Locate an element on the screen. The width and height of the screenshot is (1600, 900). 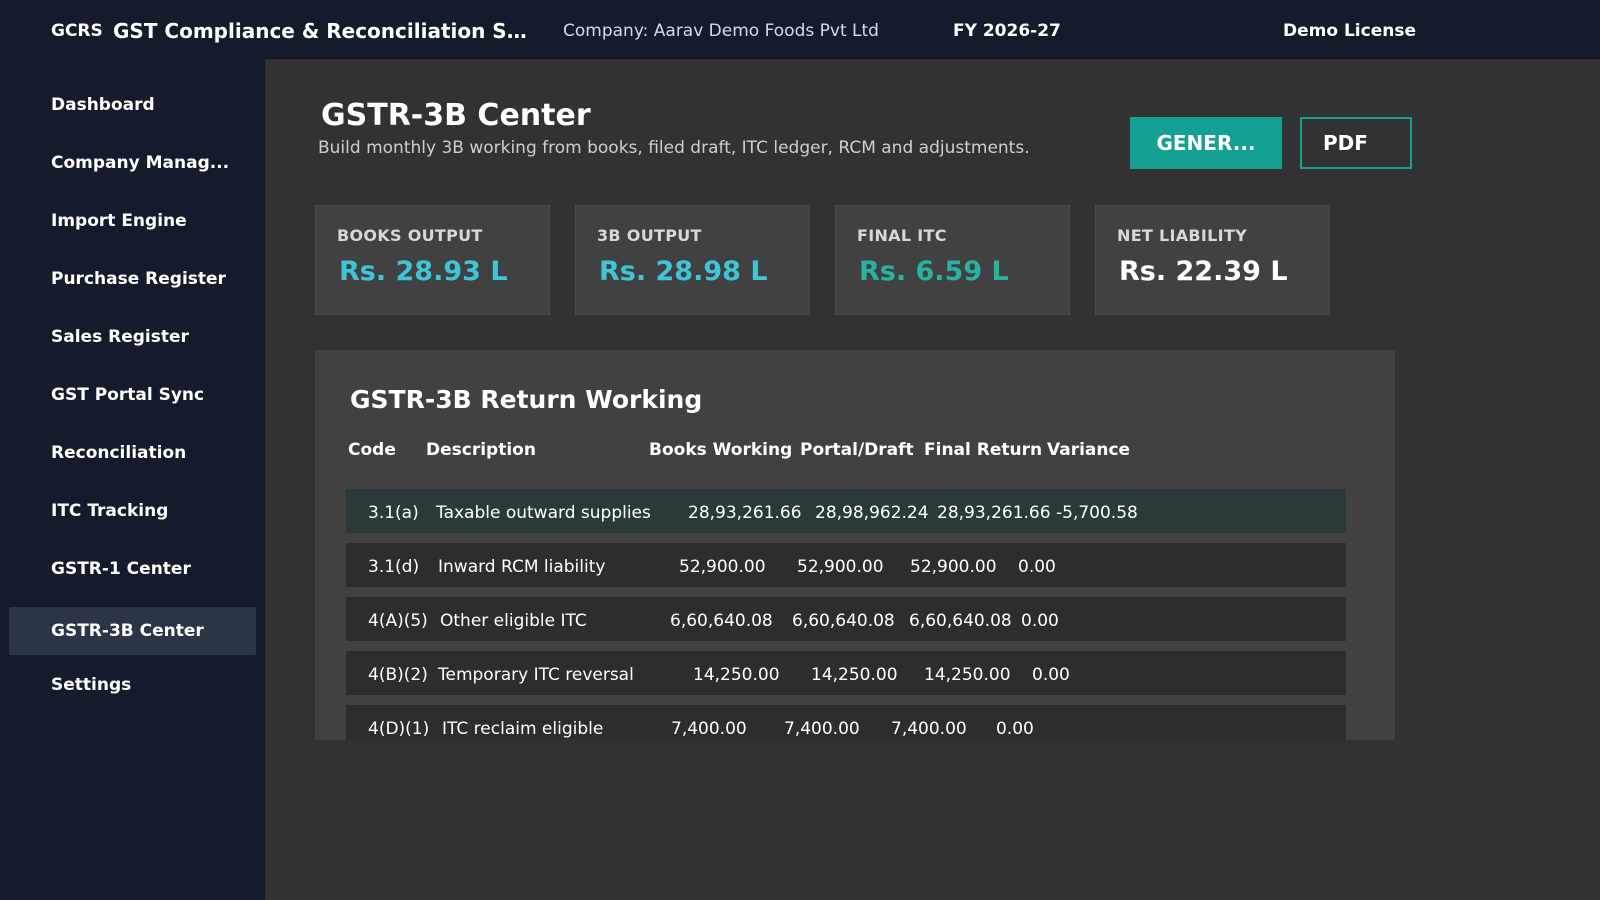
cell-portal: 6,60,640.08 is located at coordinates (843, 621).